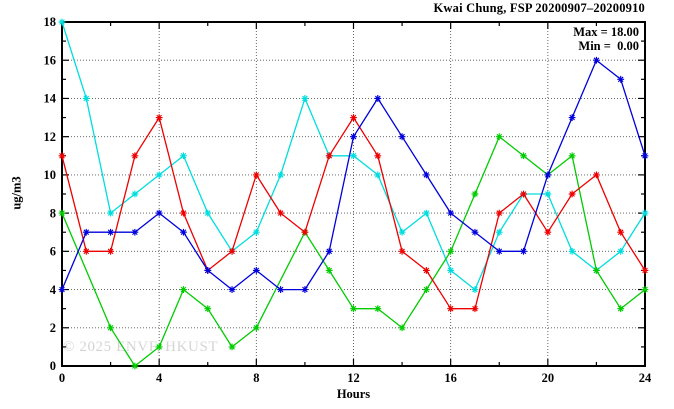 The height and width of the screenshot is (409, 674). I want to click on y-tick-label: 12, so click(50, 137).